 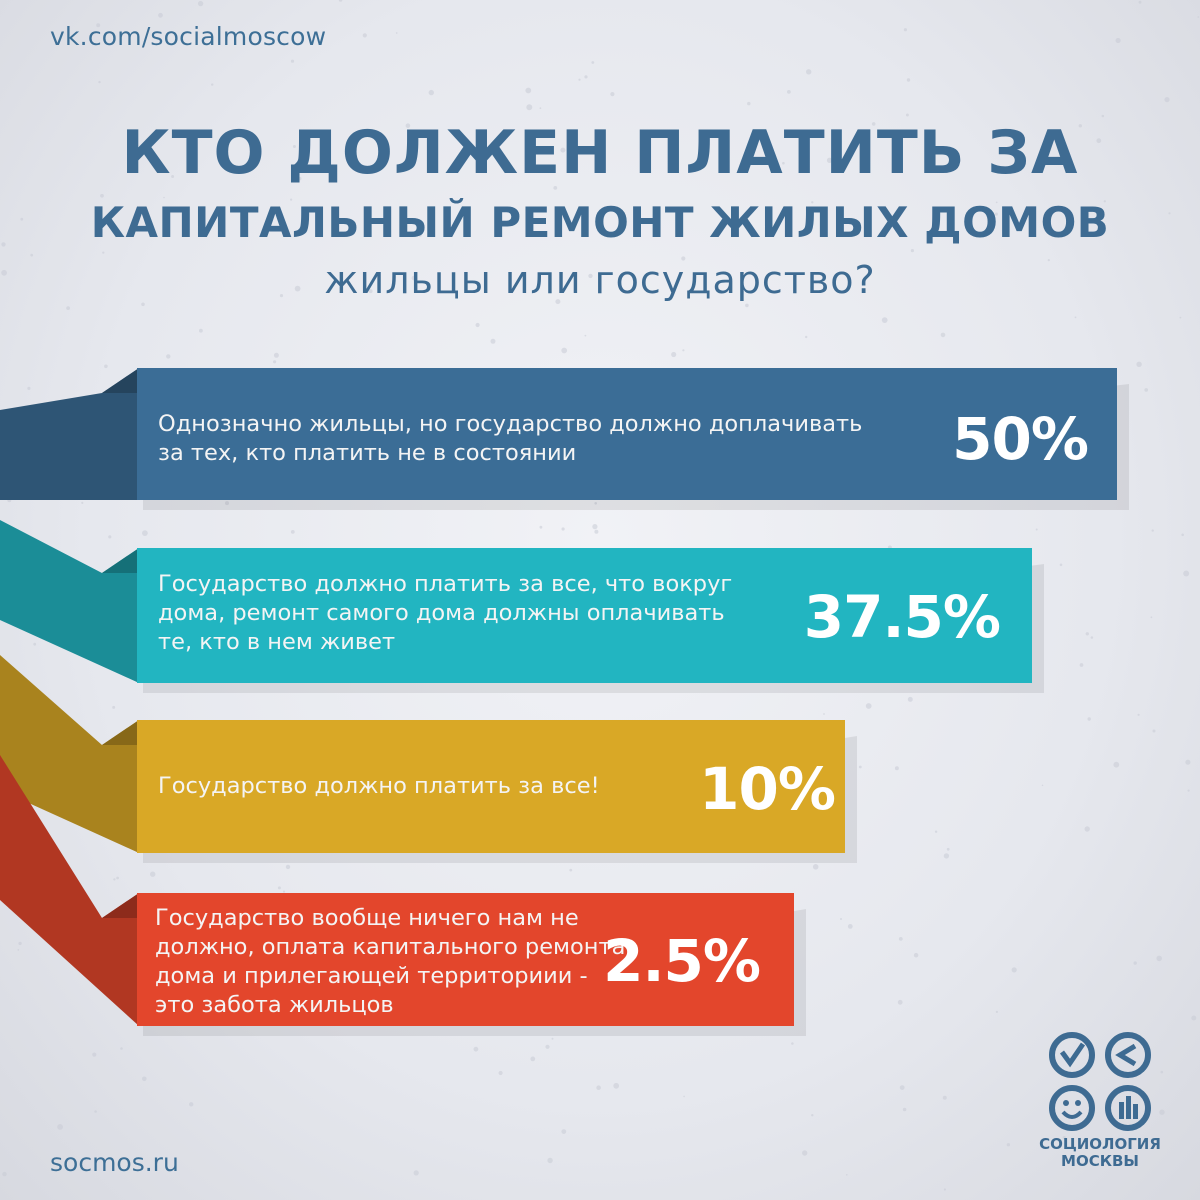 What do you see at coordinates (69, 601) in the screenshot?
I see `bar-2-tail` at bounding box center [69, 601].